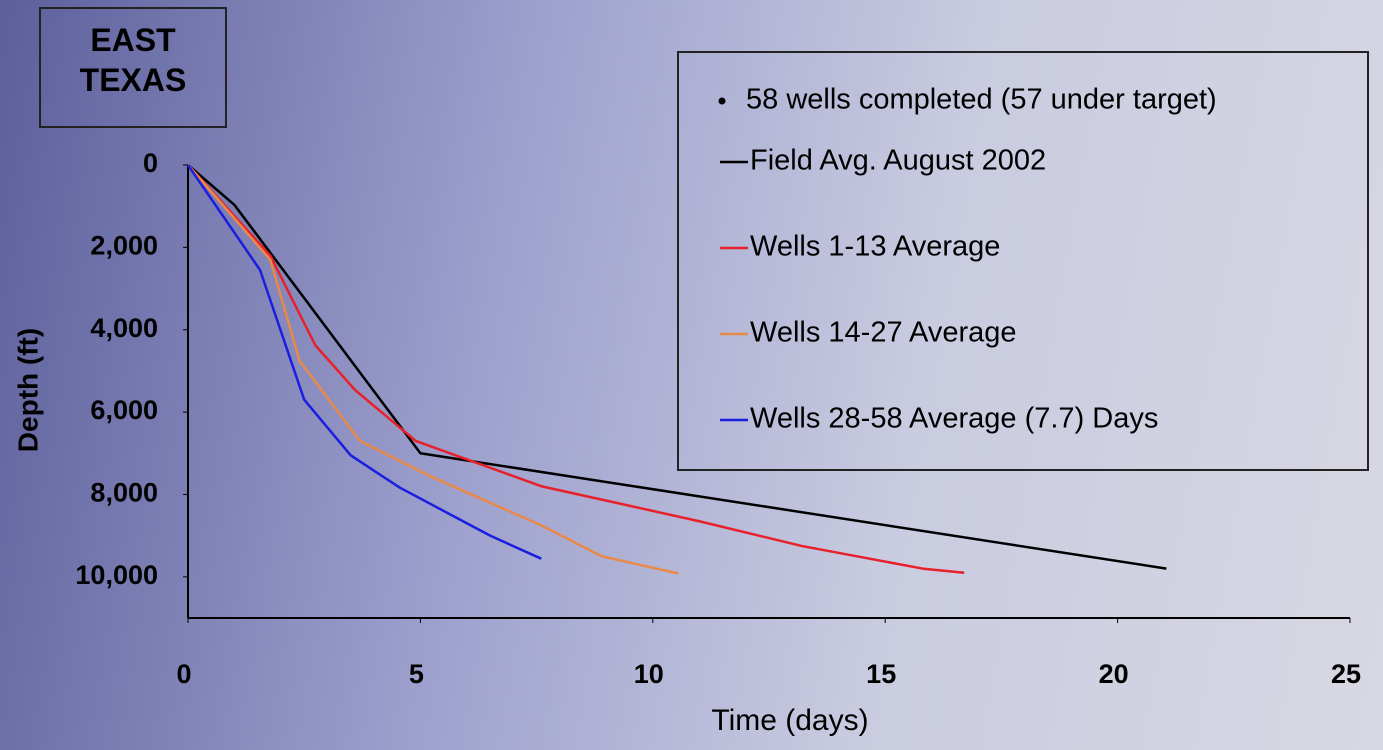  Describe the element at coordinates (881, 674) in the screenshot. I see `x-tick-label: 15` at that location.